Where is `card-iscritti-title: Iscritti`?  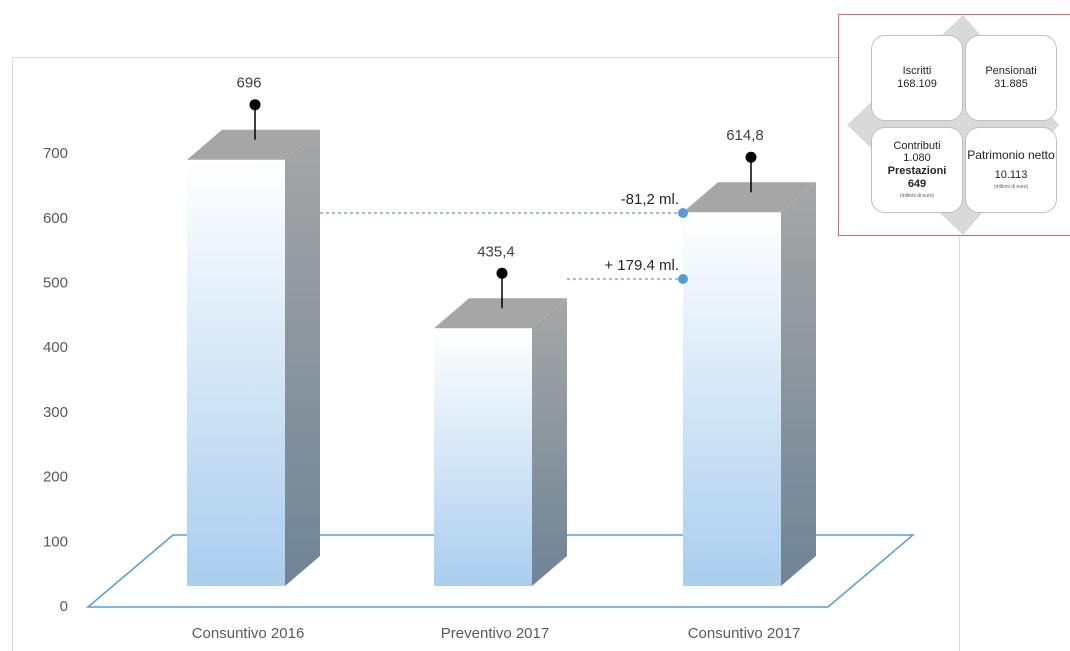 card-iscritti-title: Iscritti is located at coordinates (917, 71).